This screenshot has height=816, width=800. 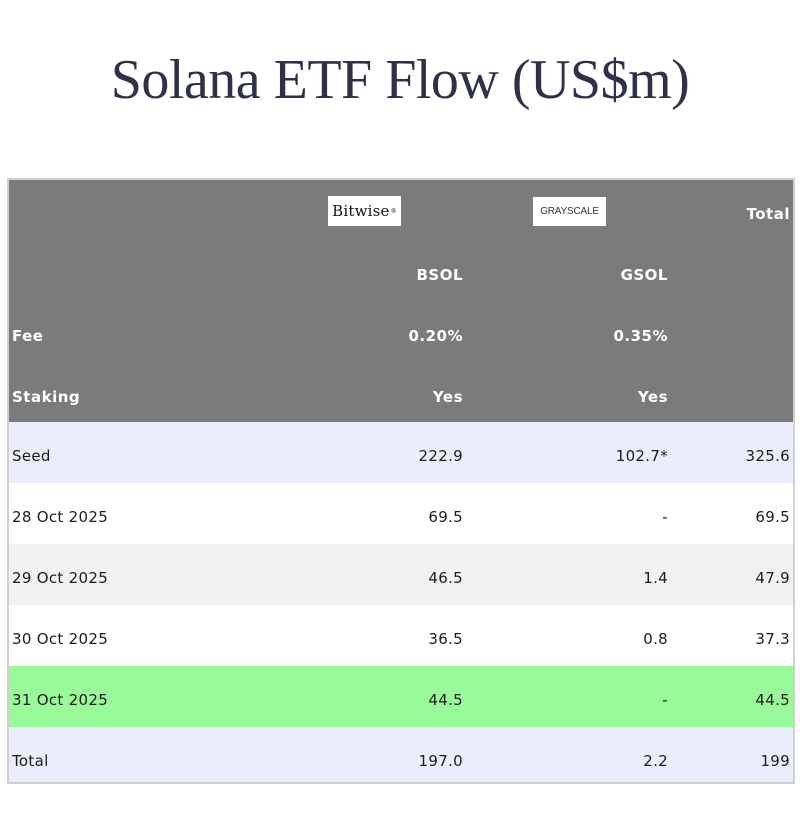 What do you see at coordinates (655, 761) in the screenshot?
I see `row-gsol: 2.2` at bounding box center [655, 761].